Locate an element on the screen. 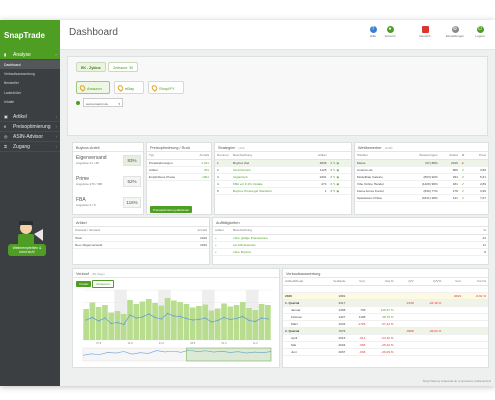  table-row: 5 Buybox Preisregel Standard 1 € ✎ ◉ is located at coordinates (283, 191).